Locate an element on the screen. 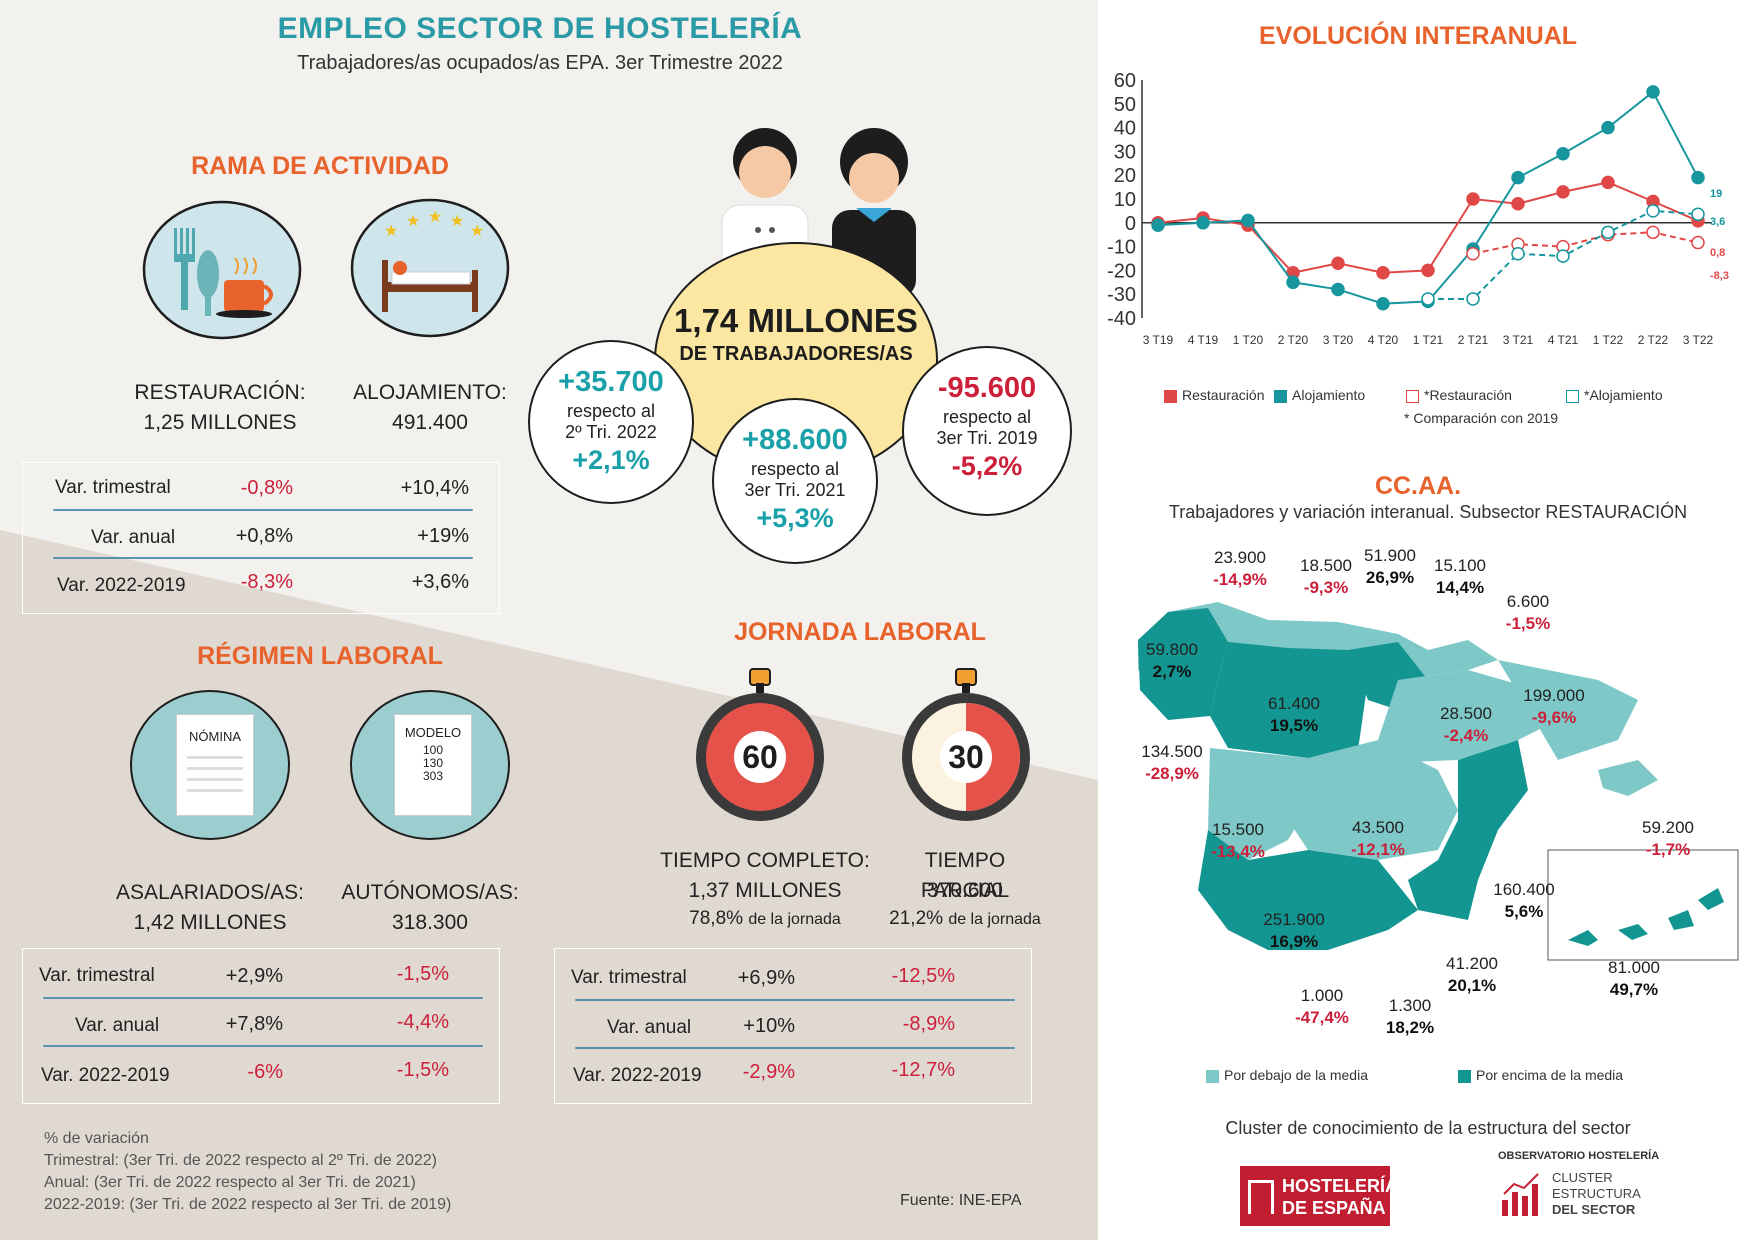  logo2-line: ESTRUCTURA is located at coordinates (1596, 1193).